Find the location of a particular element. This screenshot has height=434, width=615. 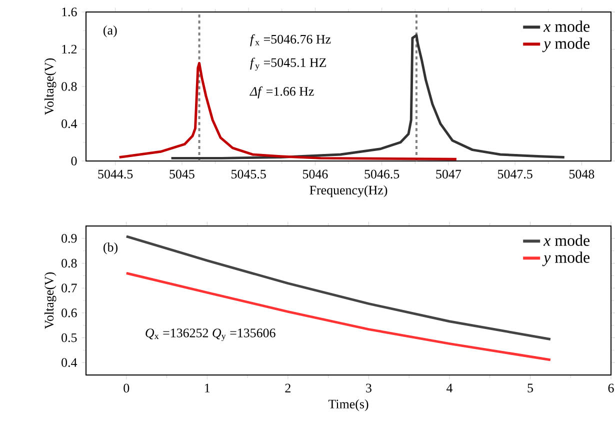

x-tick-label: 0 is located at coordinates (127, 388).